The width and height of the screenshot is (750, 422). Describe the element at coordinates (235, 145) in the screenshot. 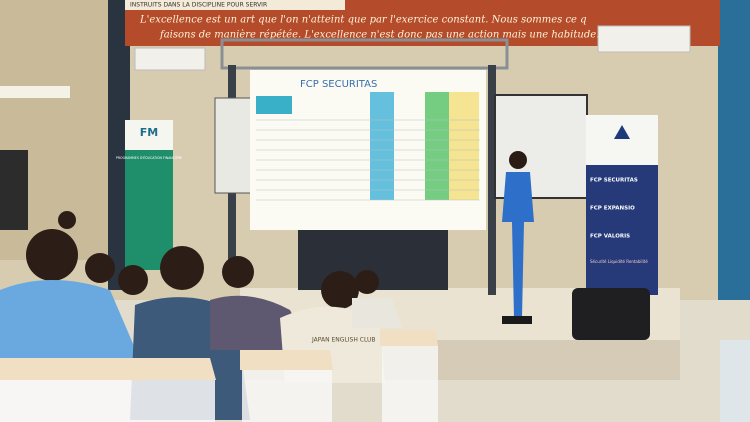

I see `whiteboard` at that location.